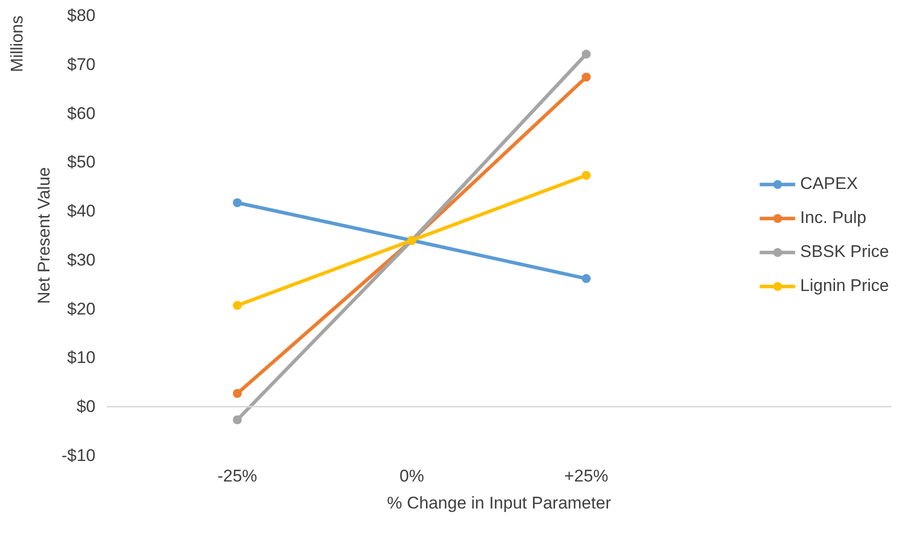 Image resolution: width=917 pixels, height=544 pixels. I want to click on y-tick-label: $60, so click(81, 113).